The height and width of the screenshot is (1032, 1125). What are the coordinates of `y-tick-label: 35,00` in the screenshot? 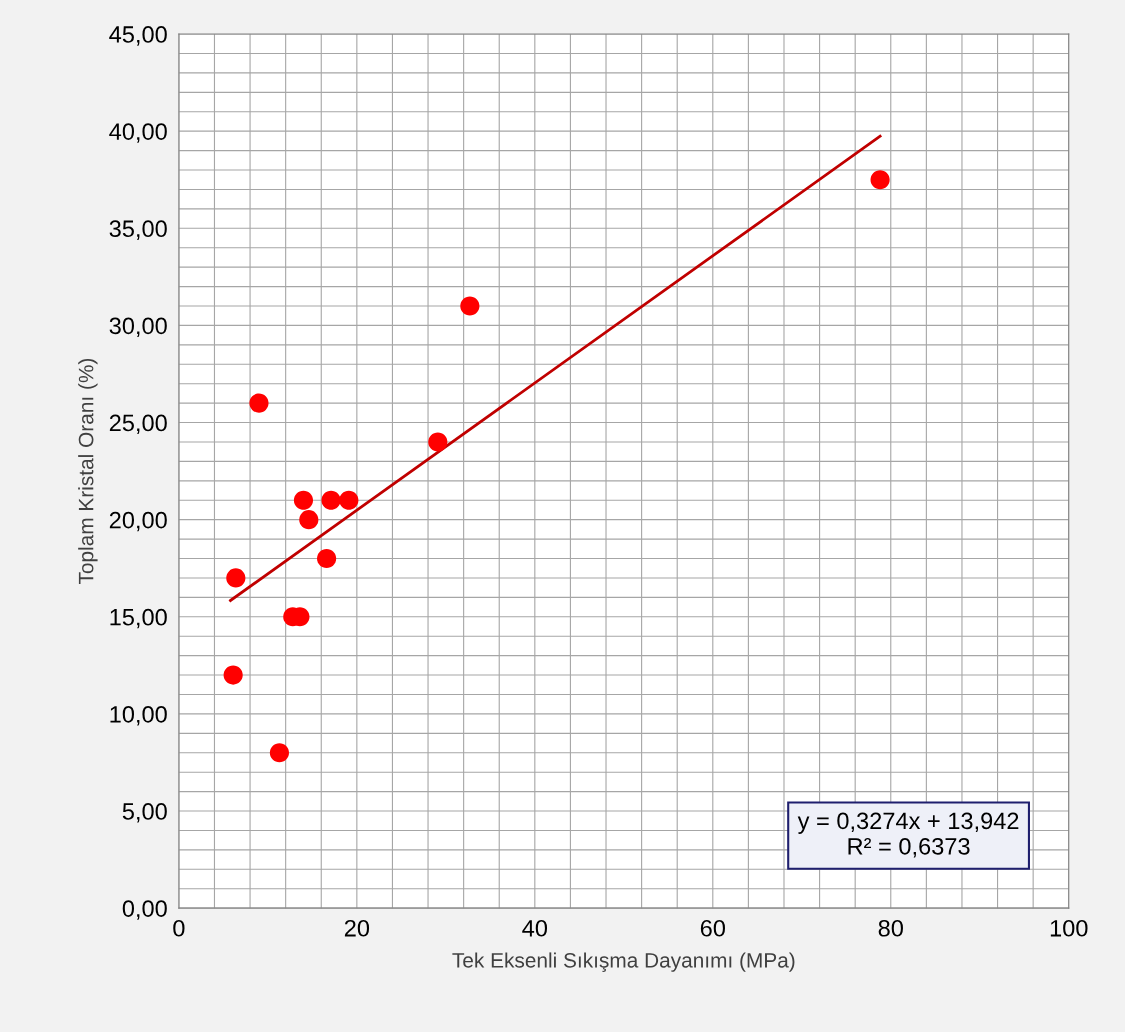 It's located at (138, 230).